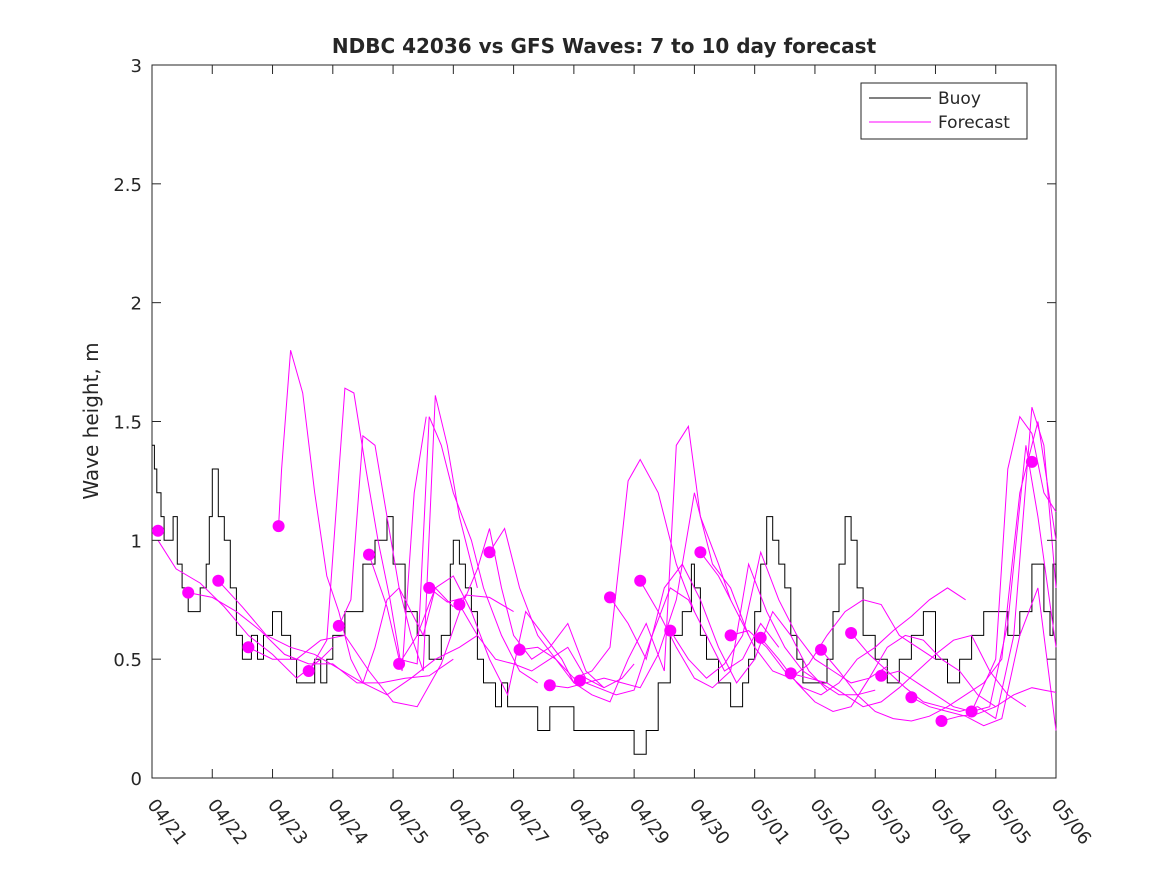  I want to click on legend-box, so click(944, 111).